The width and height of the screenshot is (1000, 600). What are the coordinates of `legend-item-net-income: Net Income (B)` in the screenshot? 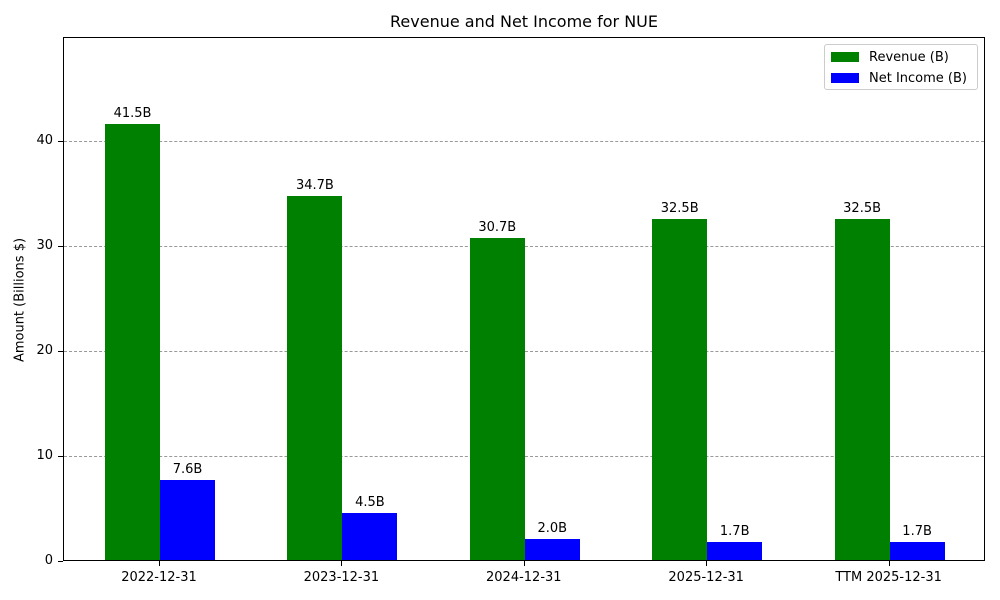 It's located at (899, 78).